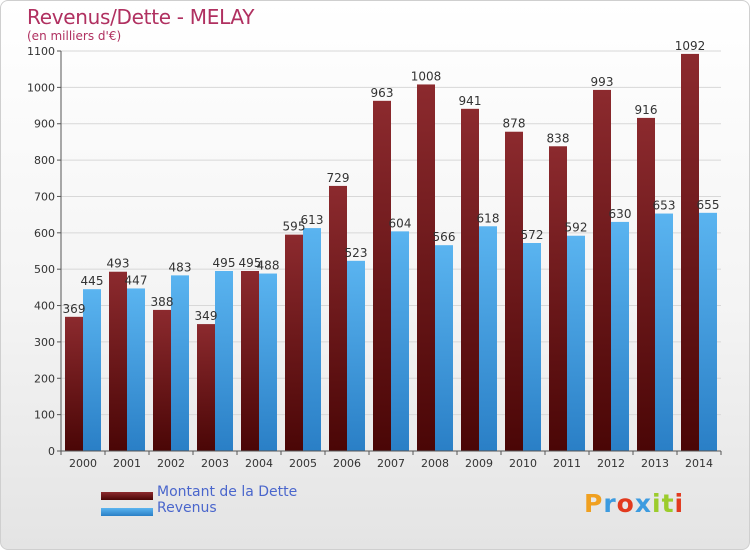 The image size is (750, 550). I want to click on chart-title: Revenus/Dette - MELAY, so click(141, 17).